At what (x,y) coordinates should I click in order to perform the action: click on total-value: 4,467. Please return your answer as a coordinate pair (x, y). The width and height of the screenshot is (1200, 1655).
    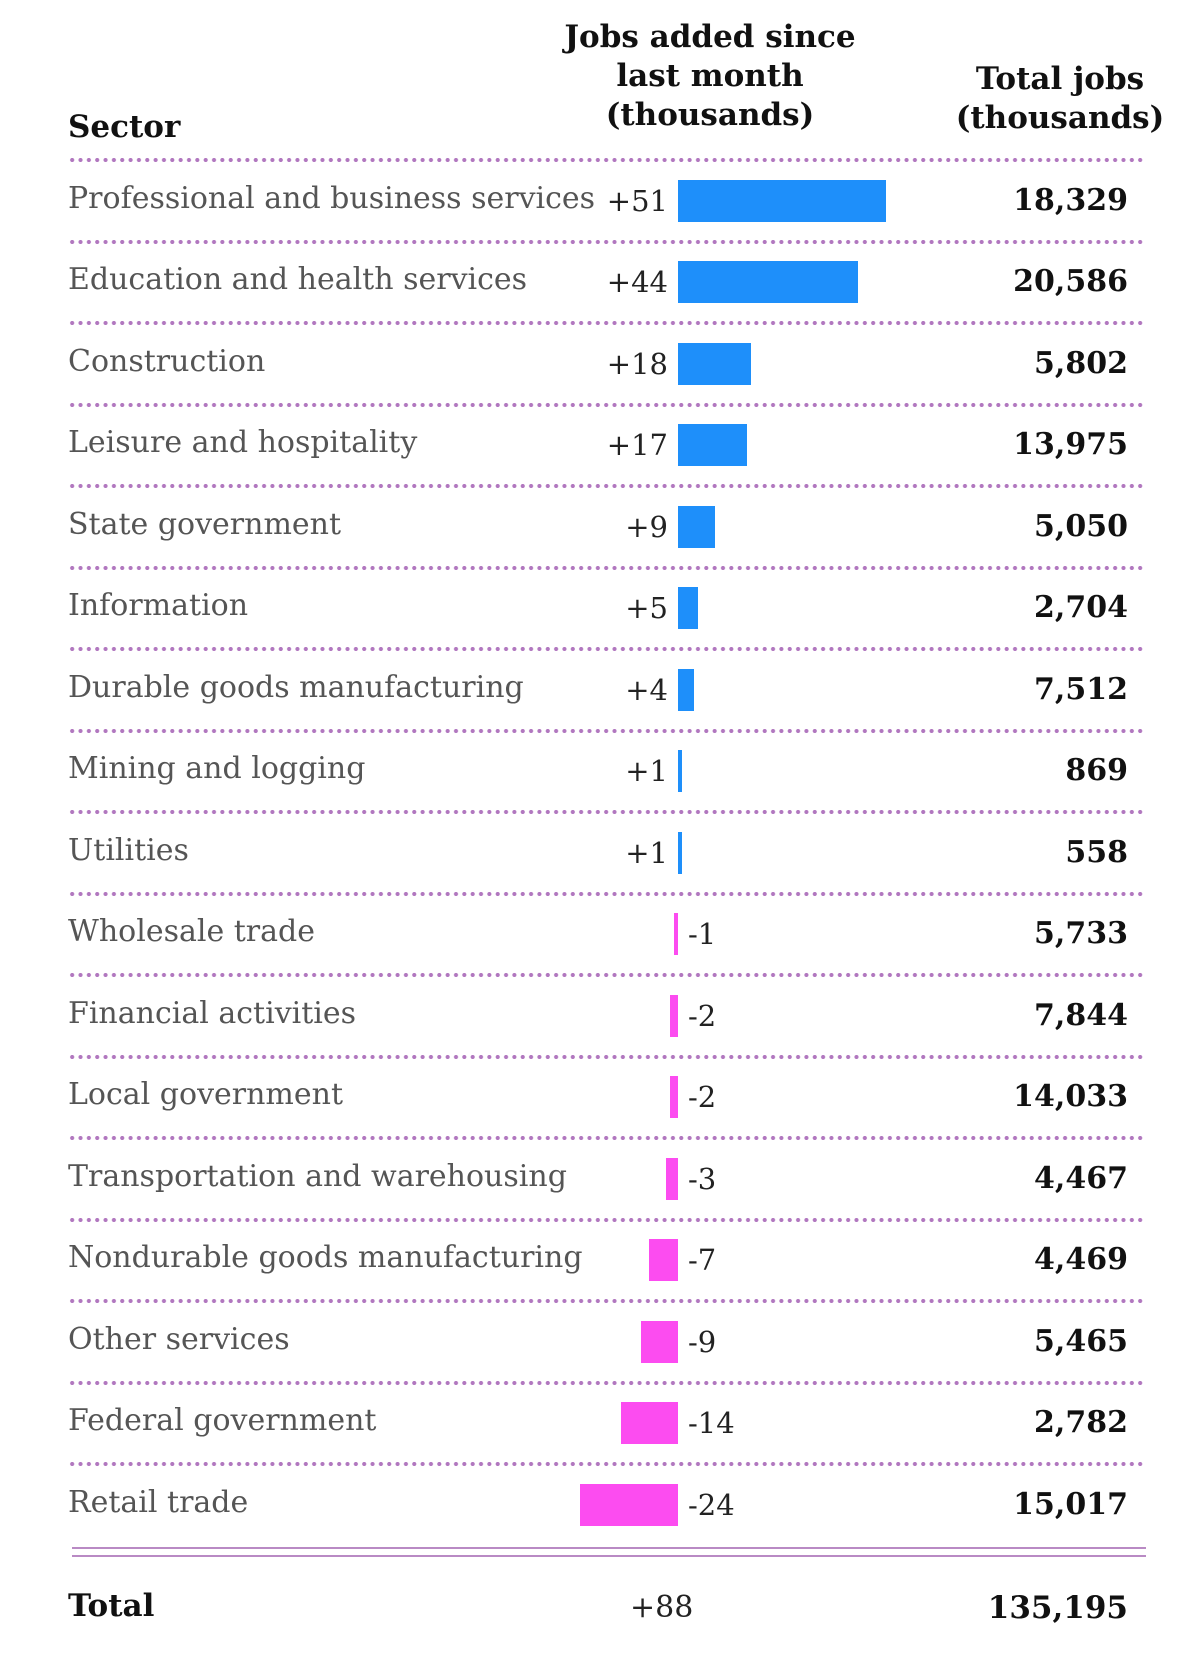
    Looking at the image, I should click on (1081, 1178).